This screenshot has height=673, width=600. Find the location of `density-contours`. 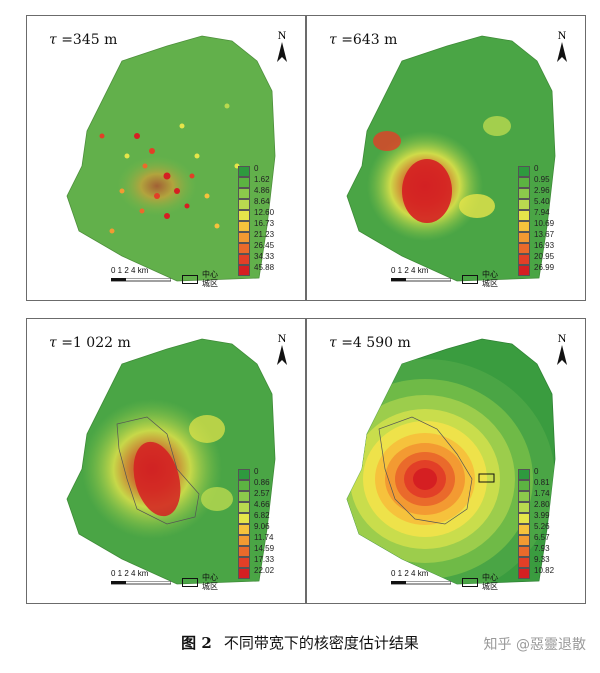

density-contours is located at coordinates (451, 471).